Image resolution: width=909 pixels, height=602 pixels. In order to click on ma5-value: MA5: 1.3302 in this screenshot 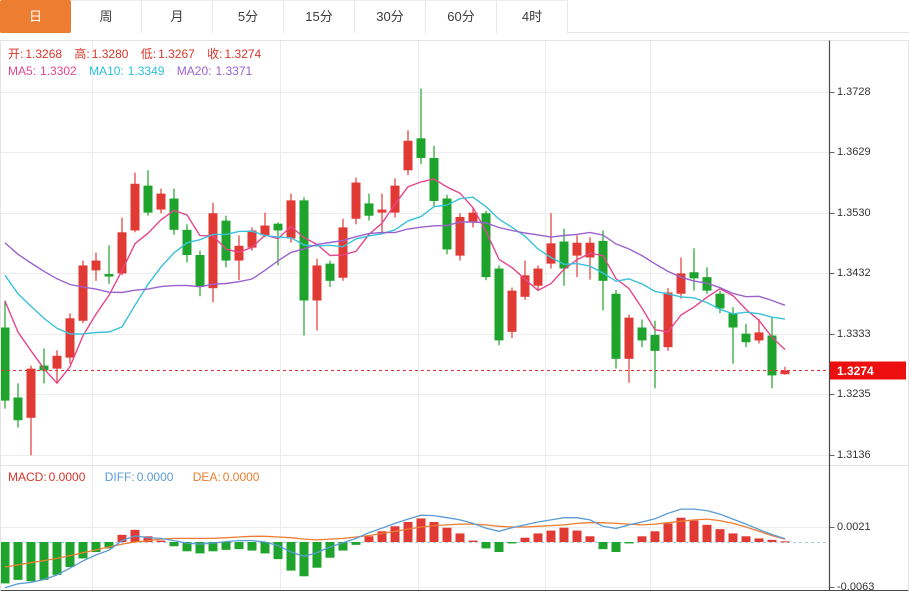, I will do `click(42, 71)`.